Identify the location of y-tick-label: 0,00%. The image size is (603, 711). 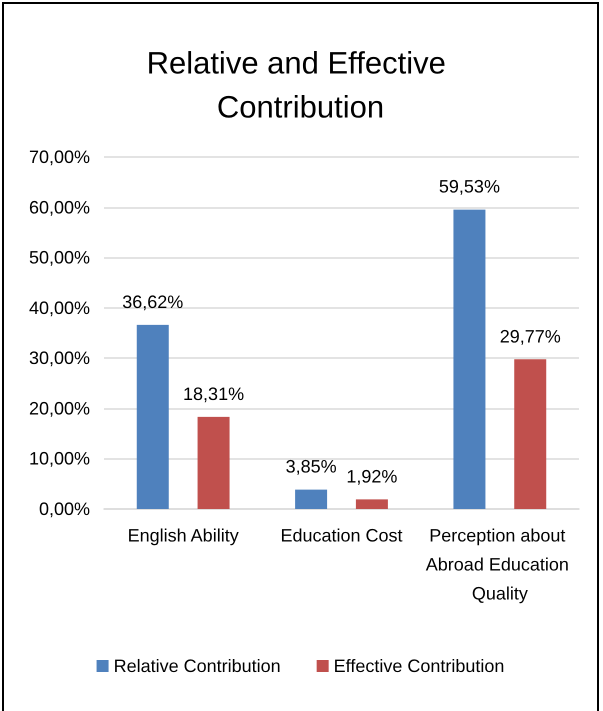
(64, 509).